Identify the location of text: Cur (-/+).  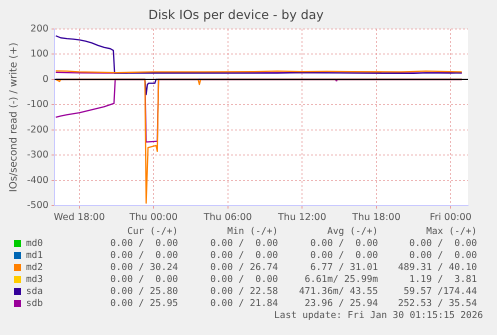
(152, 231).